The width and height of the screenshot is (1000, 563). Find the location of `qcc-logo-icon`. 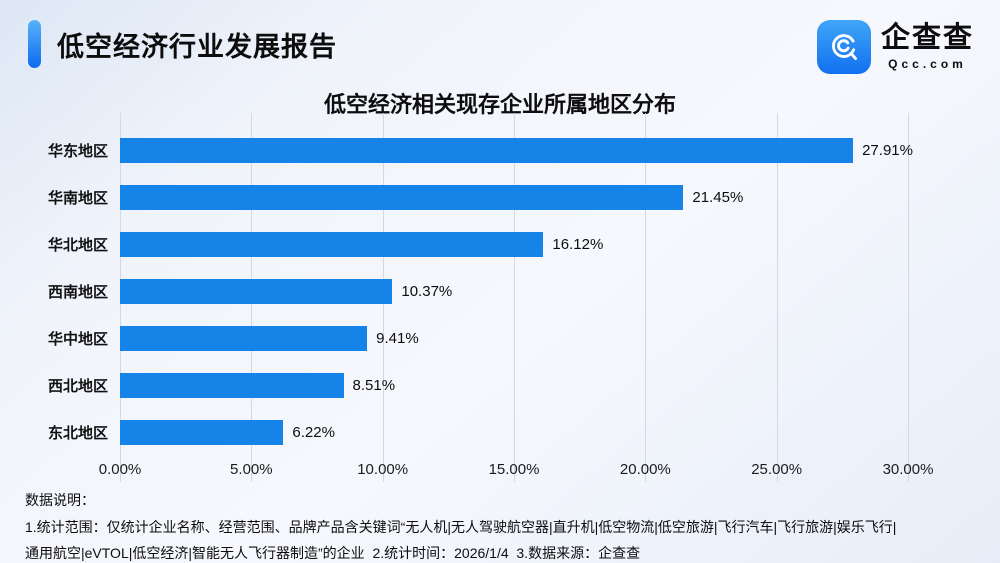

qcc-logo-icon is located at coordinates (843, 47).